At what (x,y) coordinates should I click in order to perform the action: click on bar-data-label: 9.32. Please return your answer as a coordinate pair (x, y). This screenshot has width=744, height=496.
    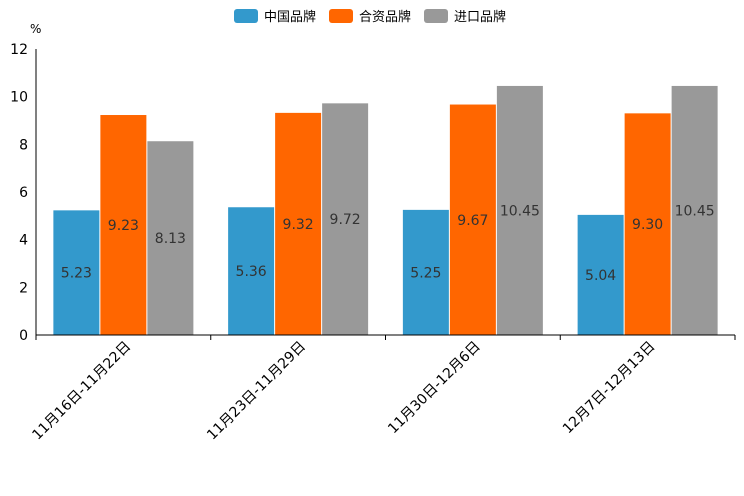
    Looking at the image, I should click on (298, 225).